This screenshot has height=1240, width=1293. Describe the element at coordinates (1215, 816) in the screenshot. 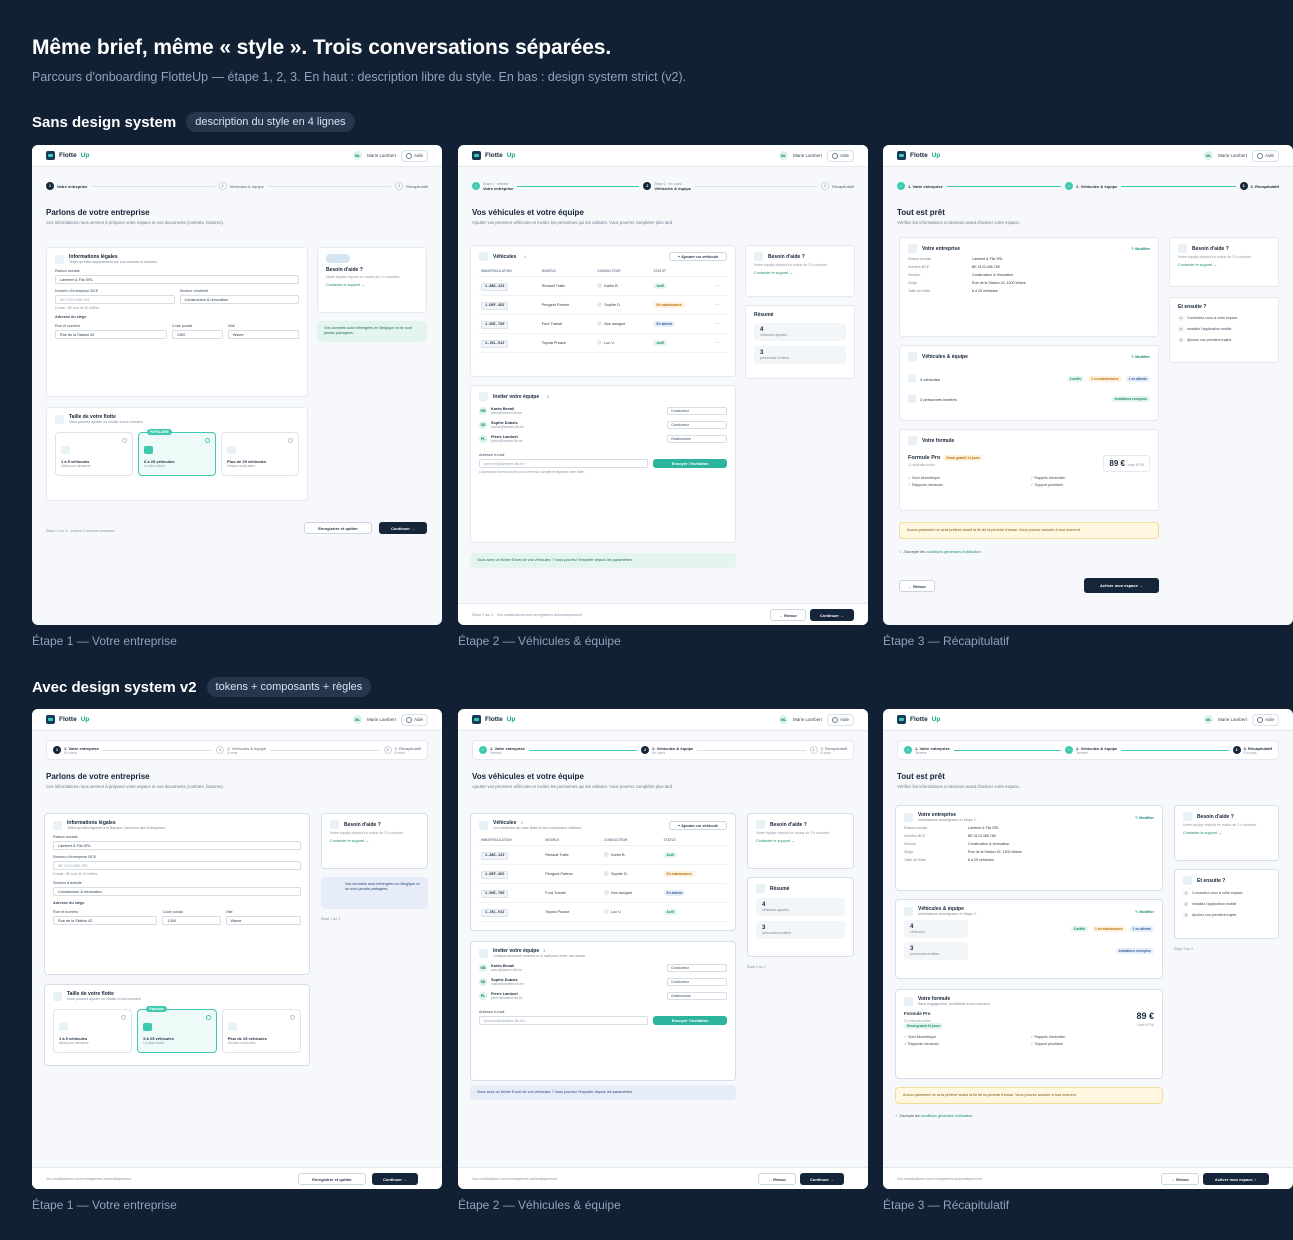

I see `card-title: Besoin d'aide ?` at that location.